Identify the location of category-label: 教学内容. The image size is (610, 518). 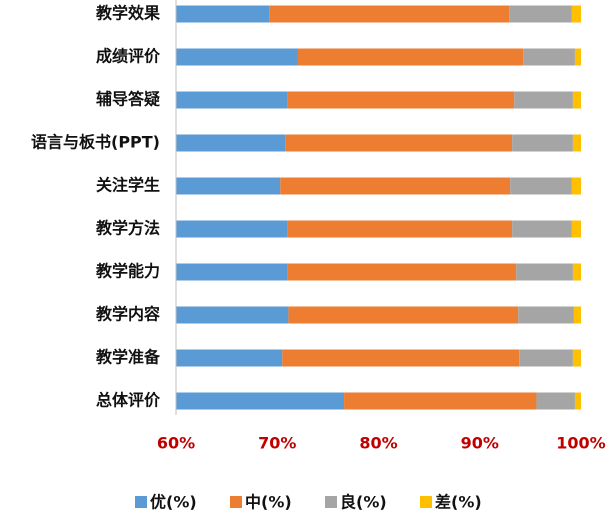
(128, 314).